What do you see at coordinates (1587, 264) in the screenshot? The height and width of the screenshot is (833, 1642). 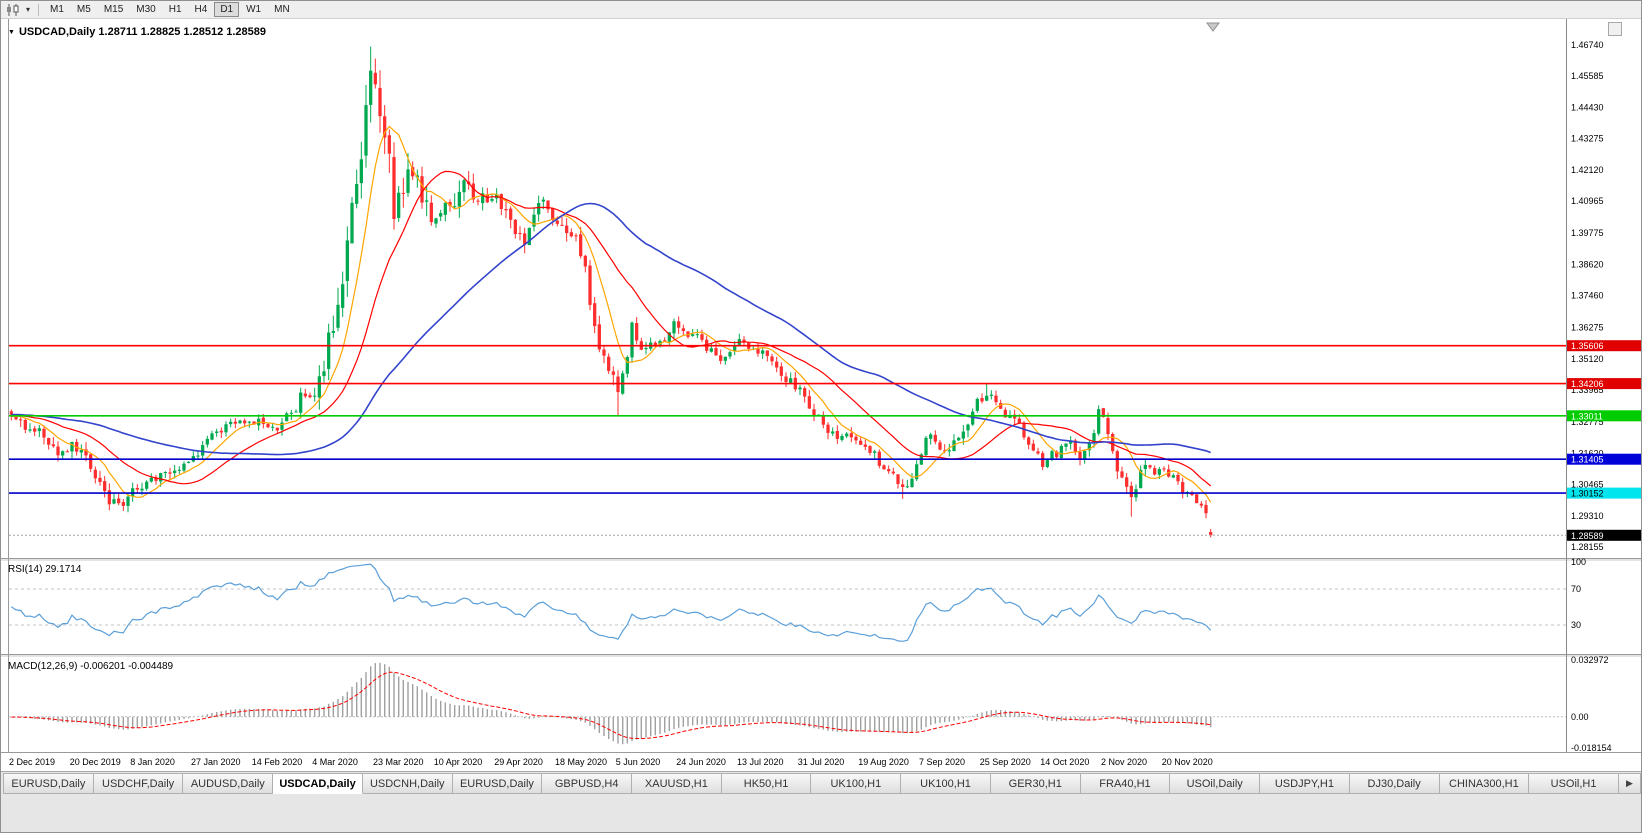 I see `svg-text: 1.38620` at bounding box center [1587, 264].